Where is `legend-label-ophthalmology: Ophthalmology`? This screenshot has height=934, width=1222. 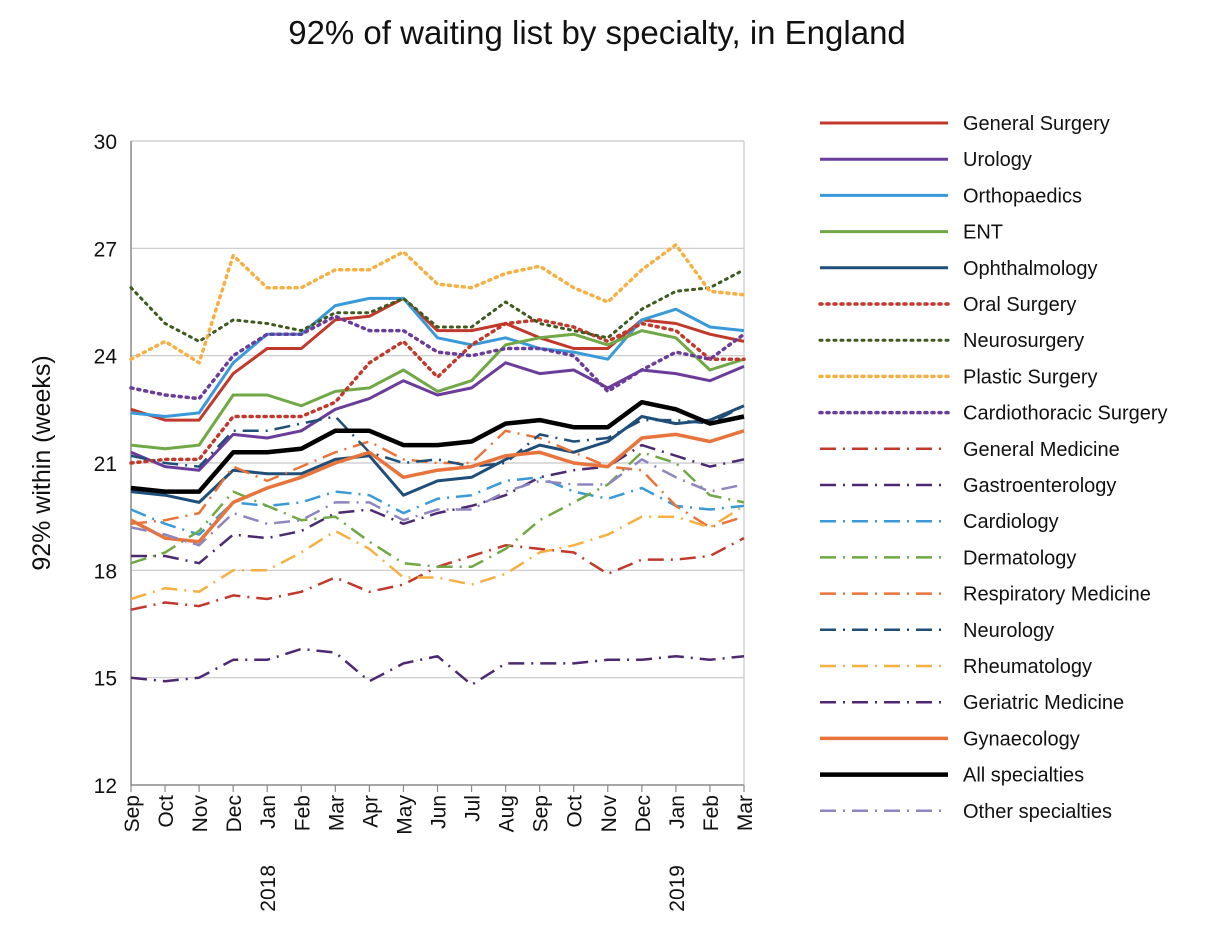
legend-label-ophthalmology: Ophthalmology is located at coordinates (1030, 269).